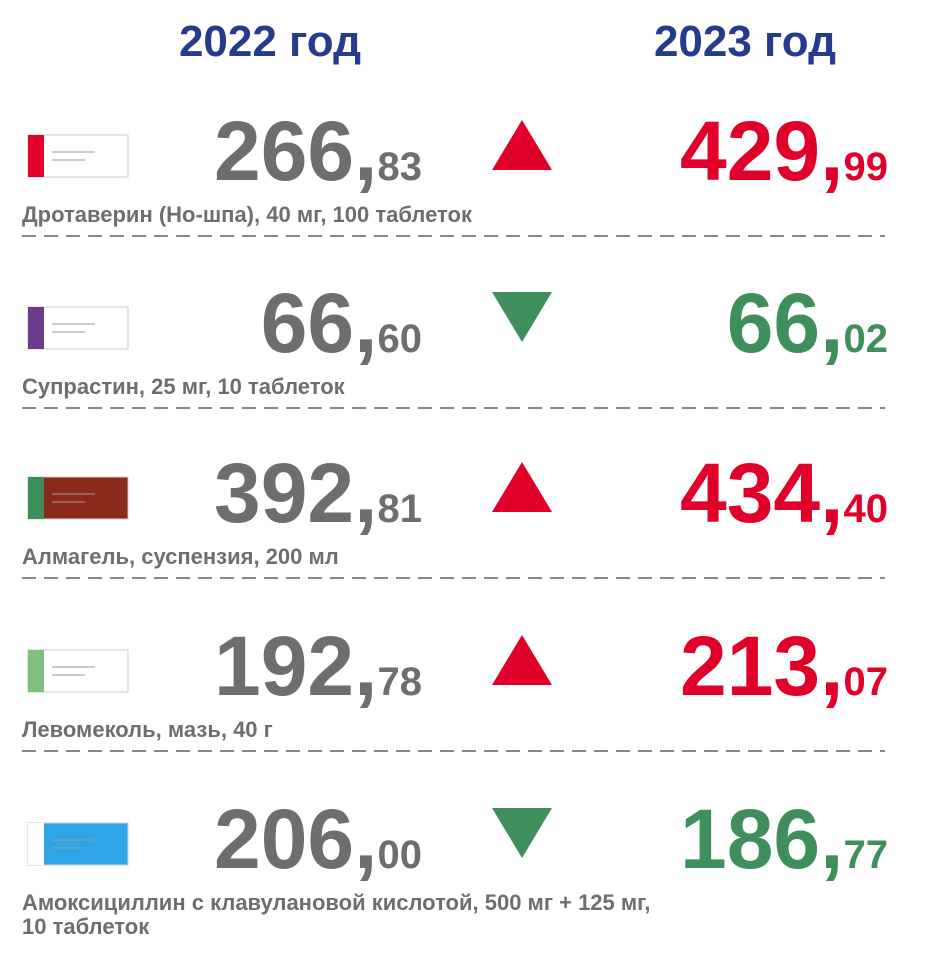 The width and height of the screenshot is (932, 964). What do you see at coordinates (762, 151) in the screenshot?
I see `price-main: 429,` at bounding box center [762, 151].